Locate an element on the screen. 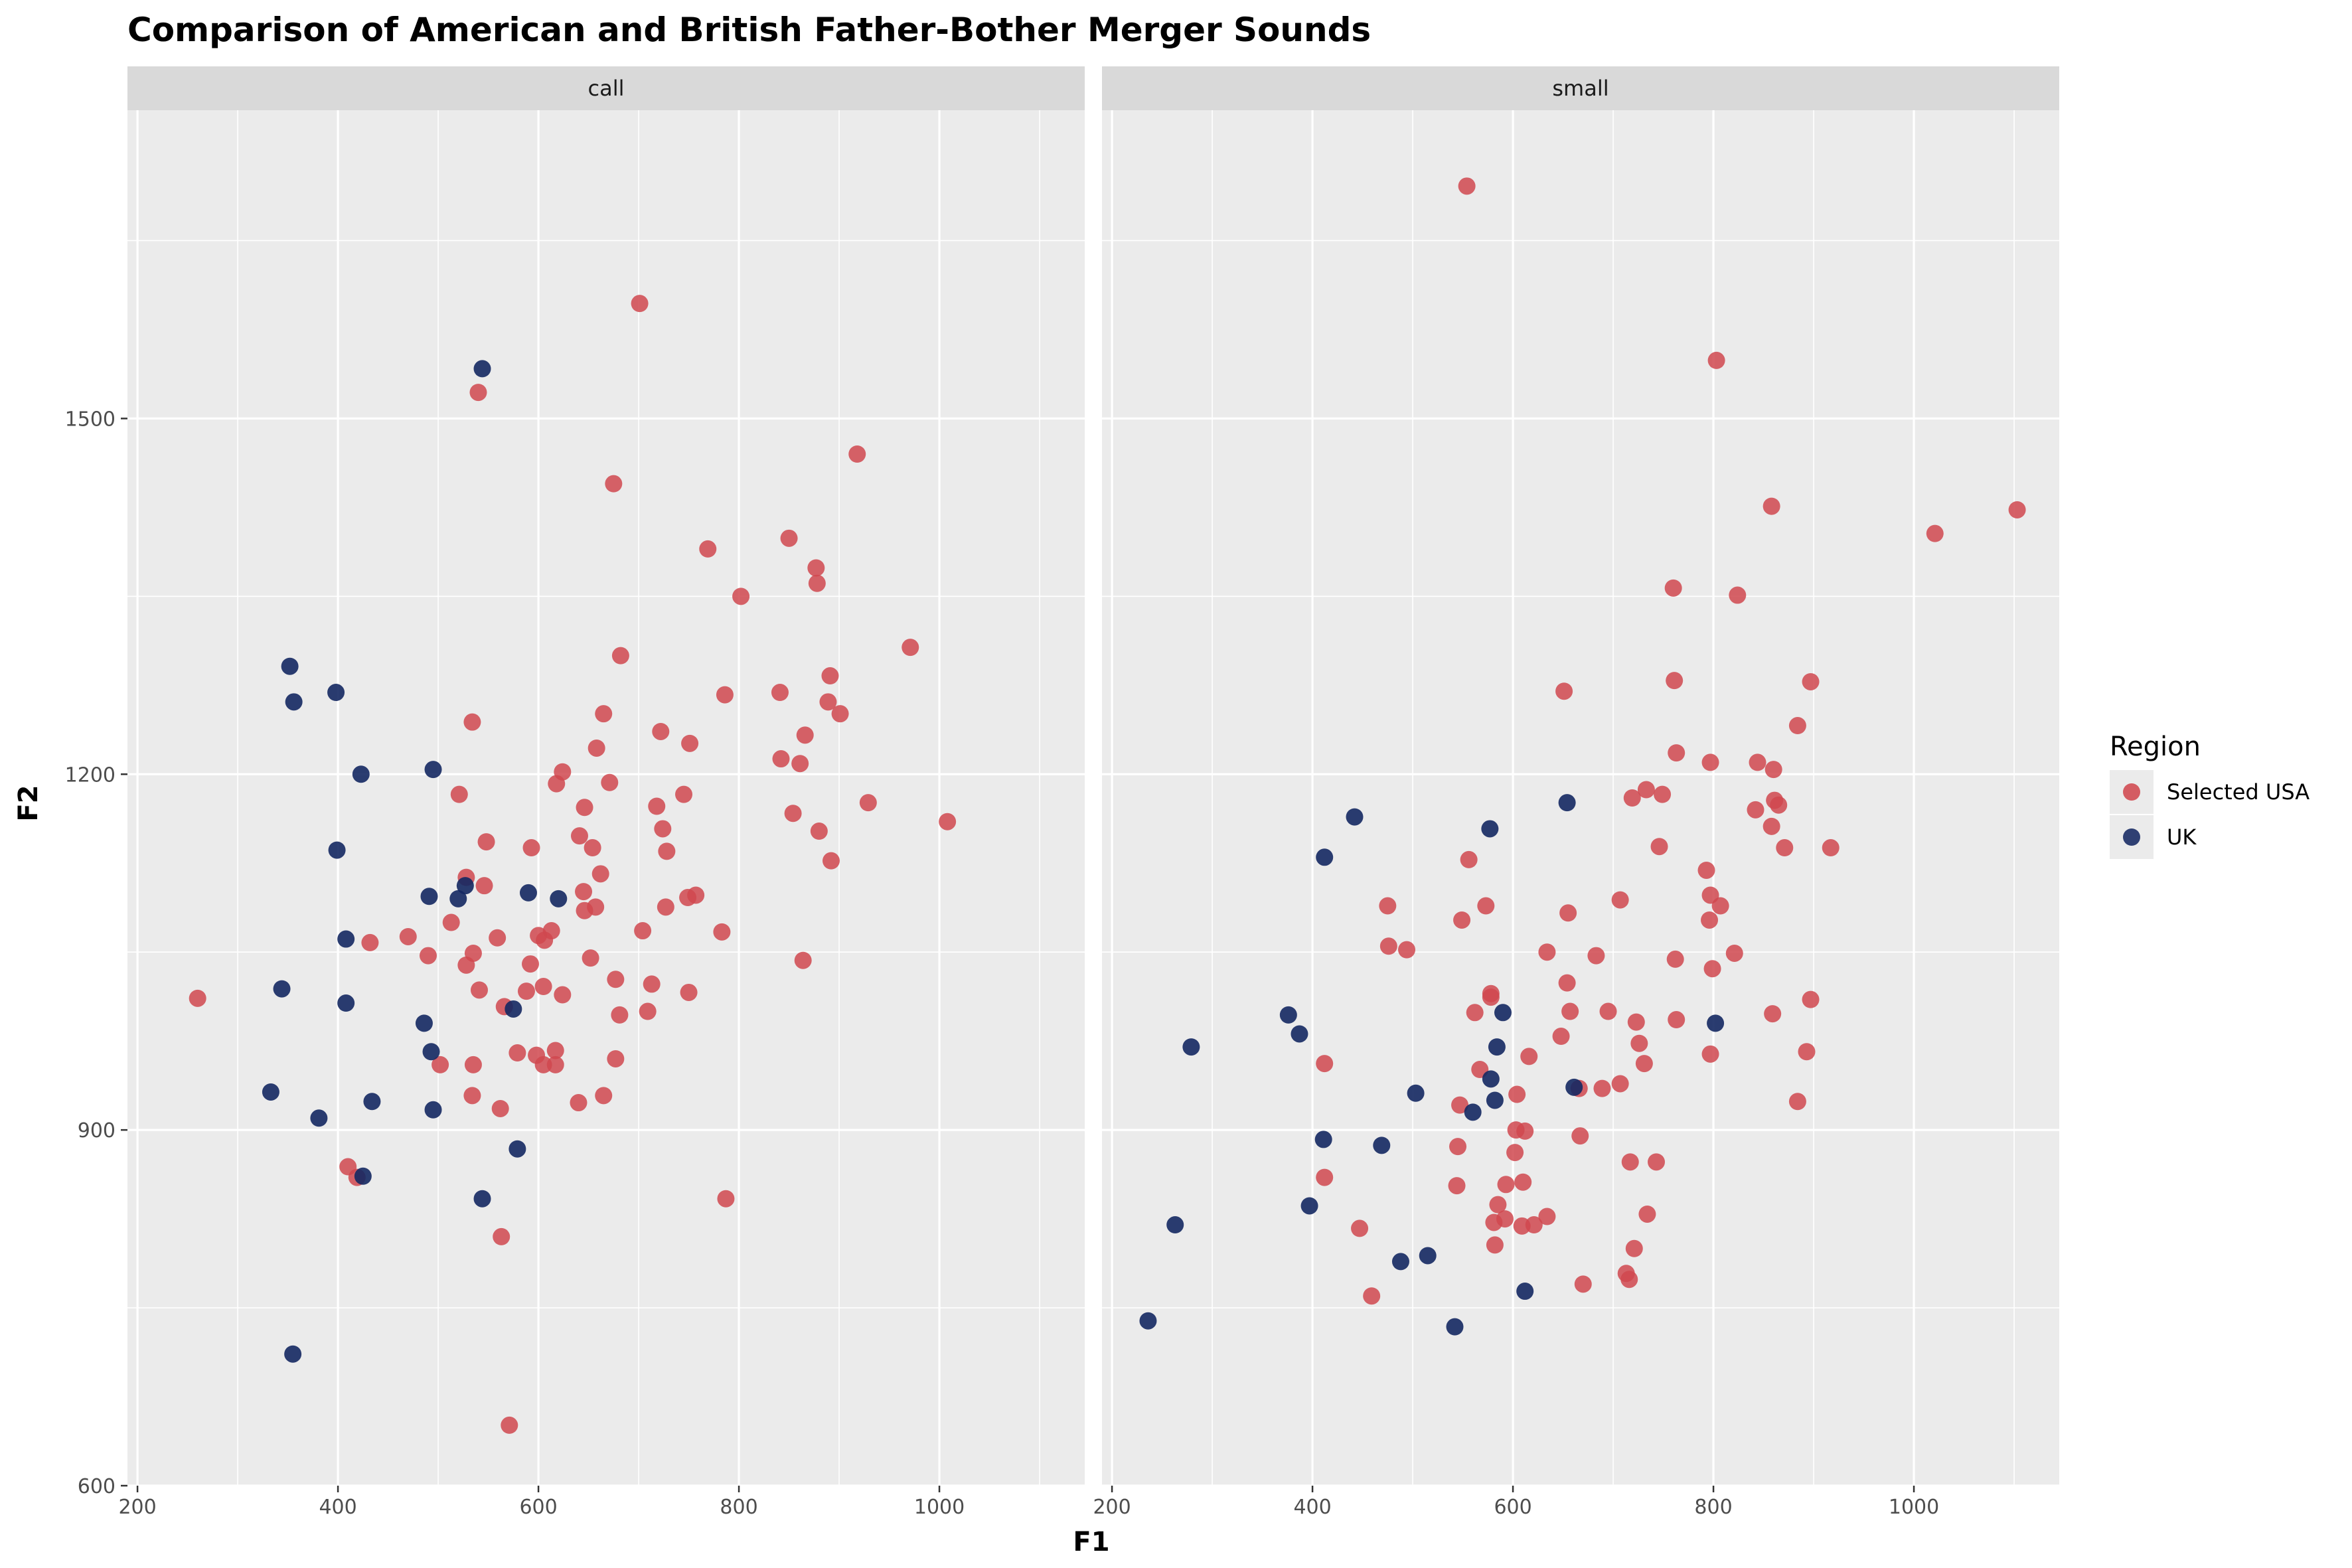 Image resolution: width=2352 pixels, height=1568 pixels. x-tick-label: 1000 is located at coordinates (939, 1508).